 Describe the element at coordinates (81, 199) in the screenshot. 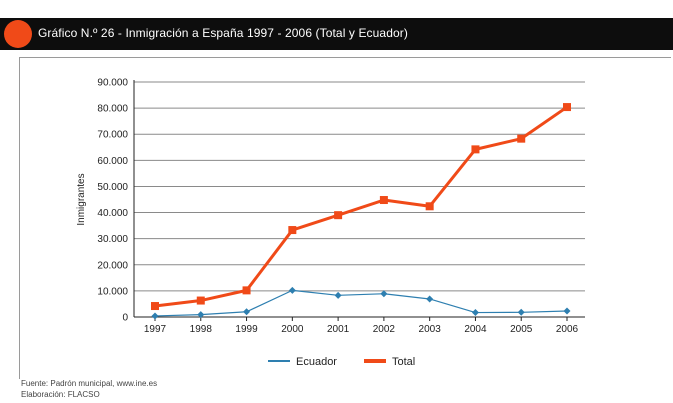

I see `y-axis-label: Inmigrantes` at that location.